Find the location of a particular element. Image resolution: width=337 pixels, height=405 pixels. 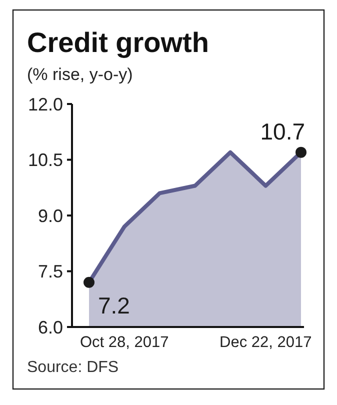

x-tick-label: Dec 22, 2017 is located at coordinates (266, 342).